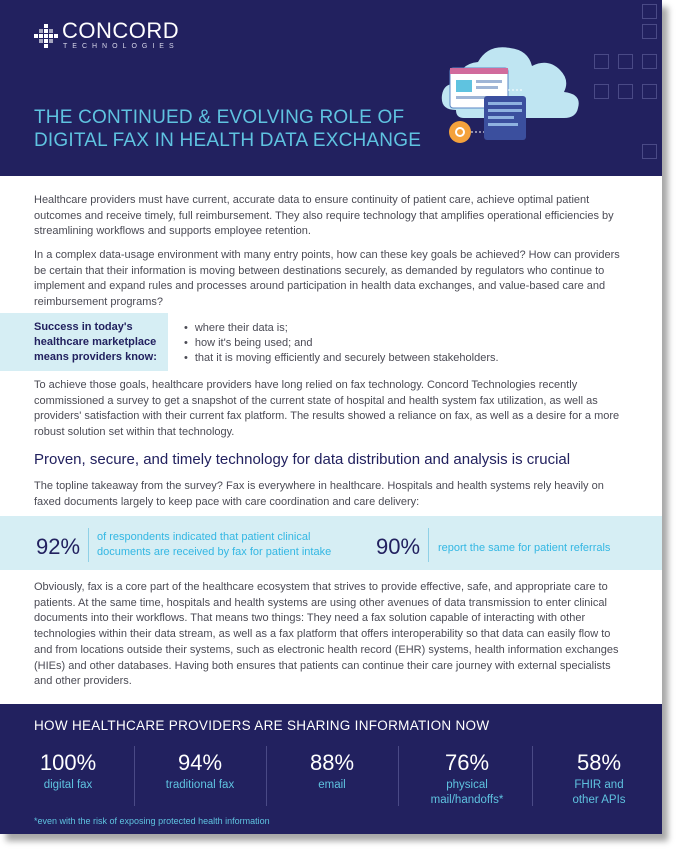 The height and width of the screenshot is (852, 680). Describe the element at coordinates (219, 117) in the screenshot. I see `title-line-1: THE CONTINUED & EVOLVING ROLE OF` at that location.